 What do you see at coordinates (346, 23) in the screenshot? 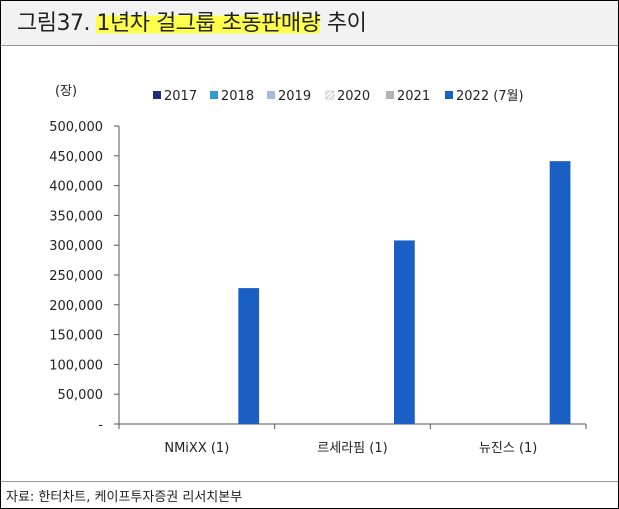
I see `figure-title-suffix: 추이` at bounding box center [346, 23].